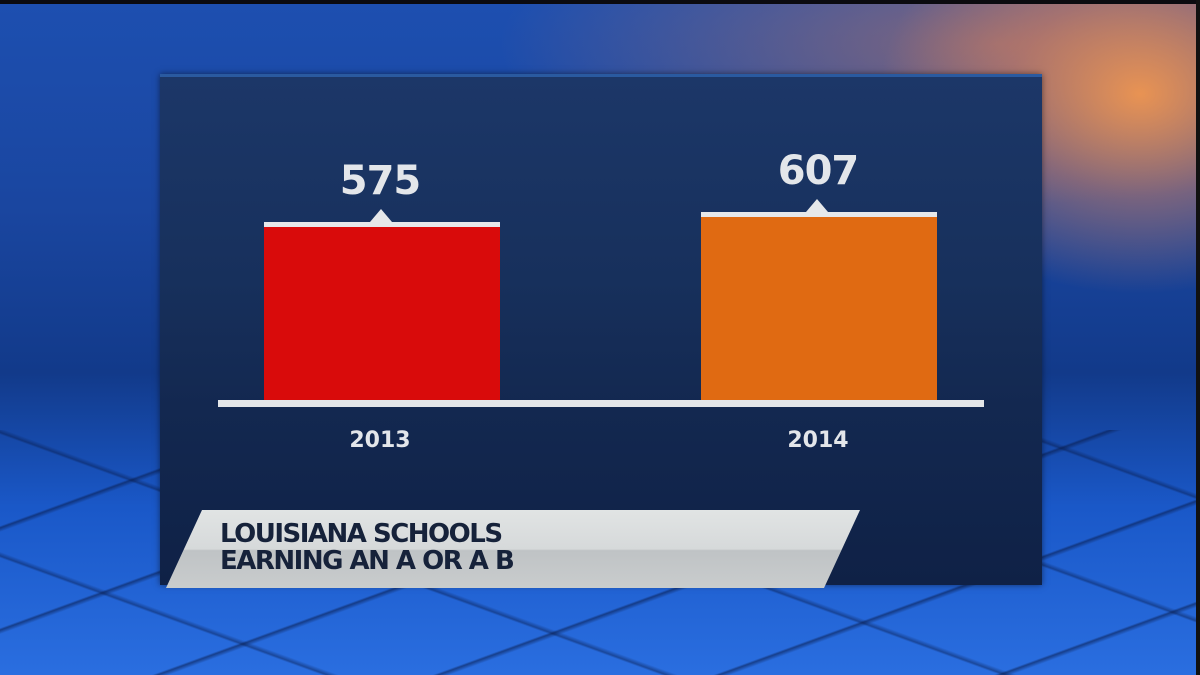  What do you see at coordinates (381, 215) in the screenshot?
I see `value-pointer-2013` at bounding box center [381, 215].